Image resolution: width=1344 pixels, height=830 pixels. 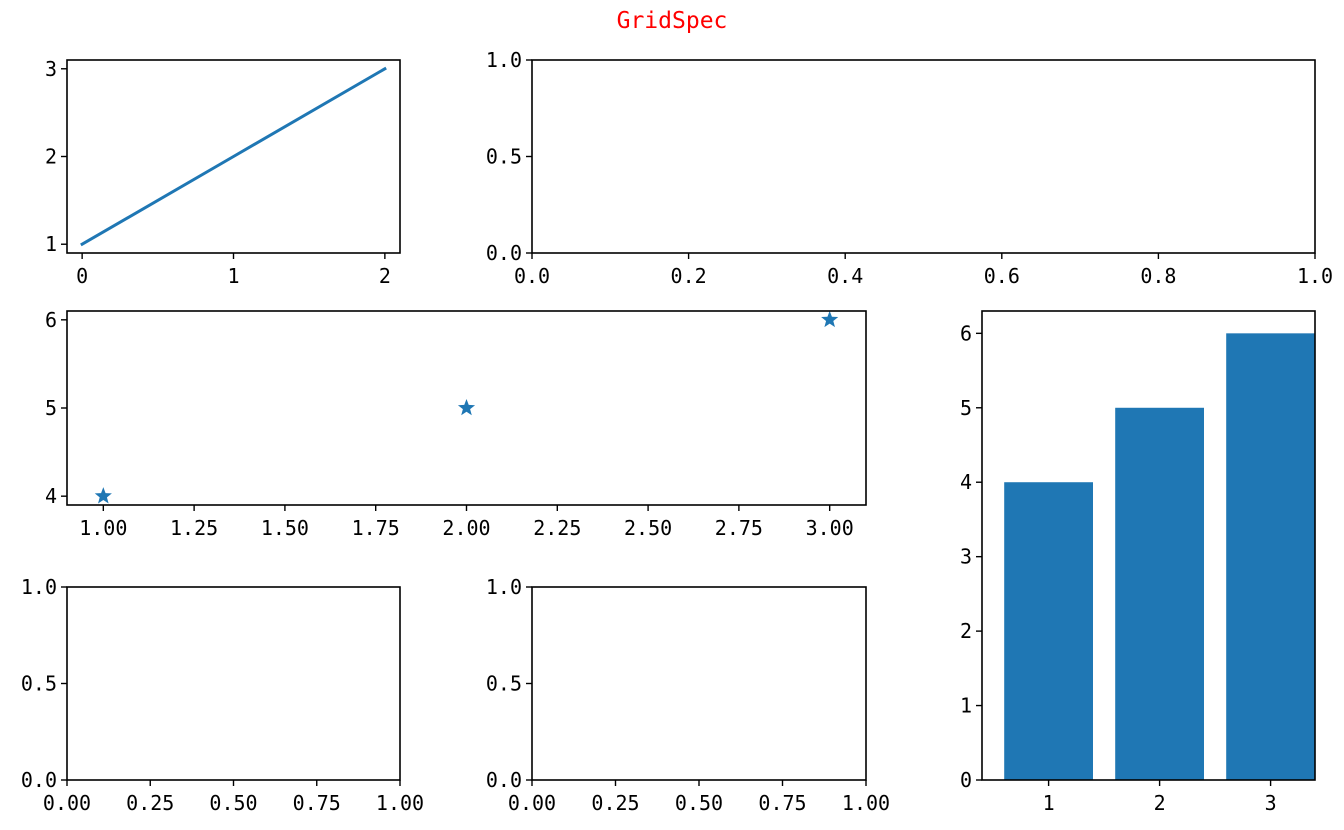 What do you see at coordinates (830, 528) in the screenshot?
I see `x-tick-label: 3.00` at bounding box center [830, 528].